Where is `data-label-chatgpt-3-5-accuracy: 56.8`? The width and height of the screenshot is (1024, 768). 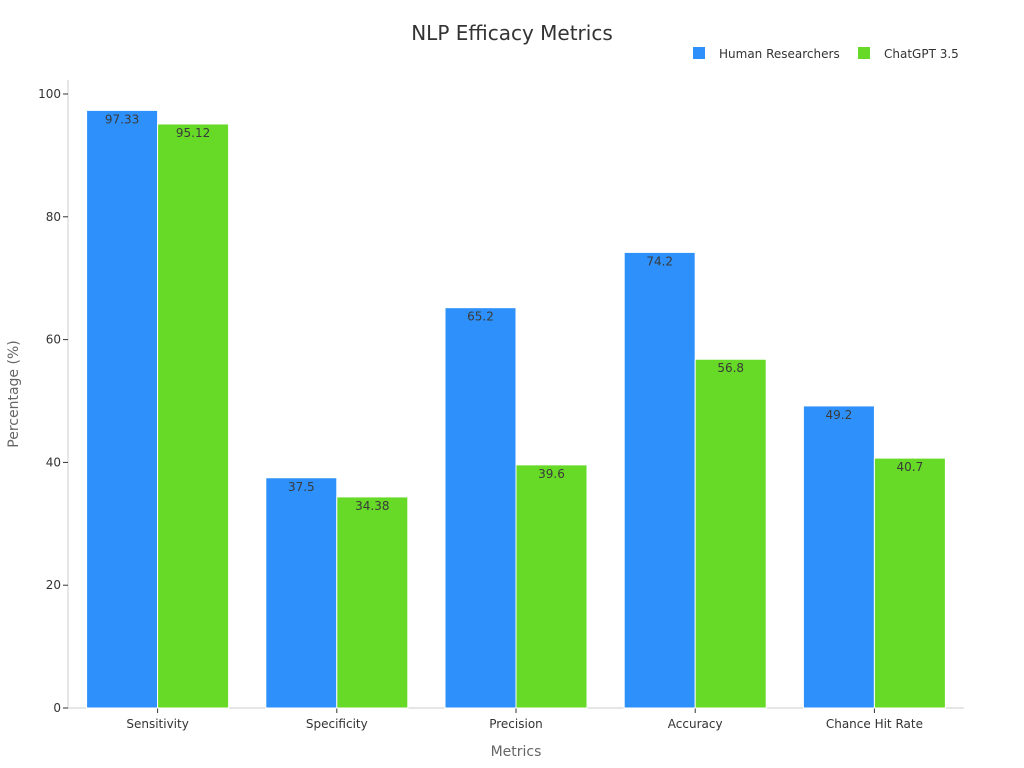
data-label-chatgpt-3-5-accuracy: 56.8 is located at coordinates (730, 368).